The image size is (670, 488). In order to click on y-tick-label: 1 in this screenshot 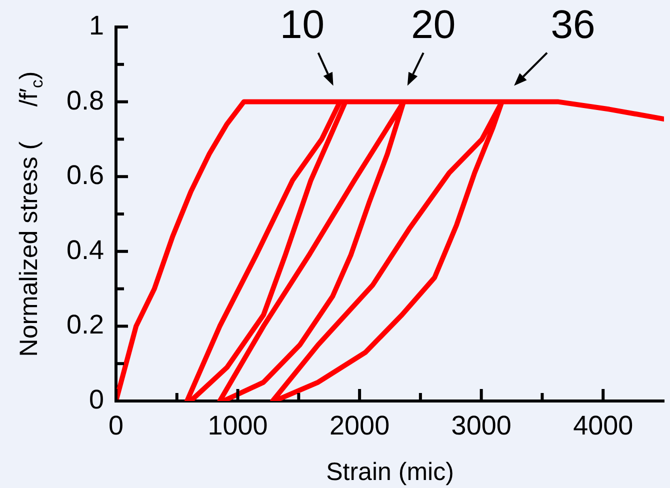, I will do `click(96, 25)`.